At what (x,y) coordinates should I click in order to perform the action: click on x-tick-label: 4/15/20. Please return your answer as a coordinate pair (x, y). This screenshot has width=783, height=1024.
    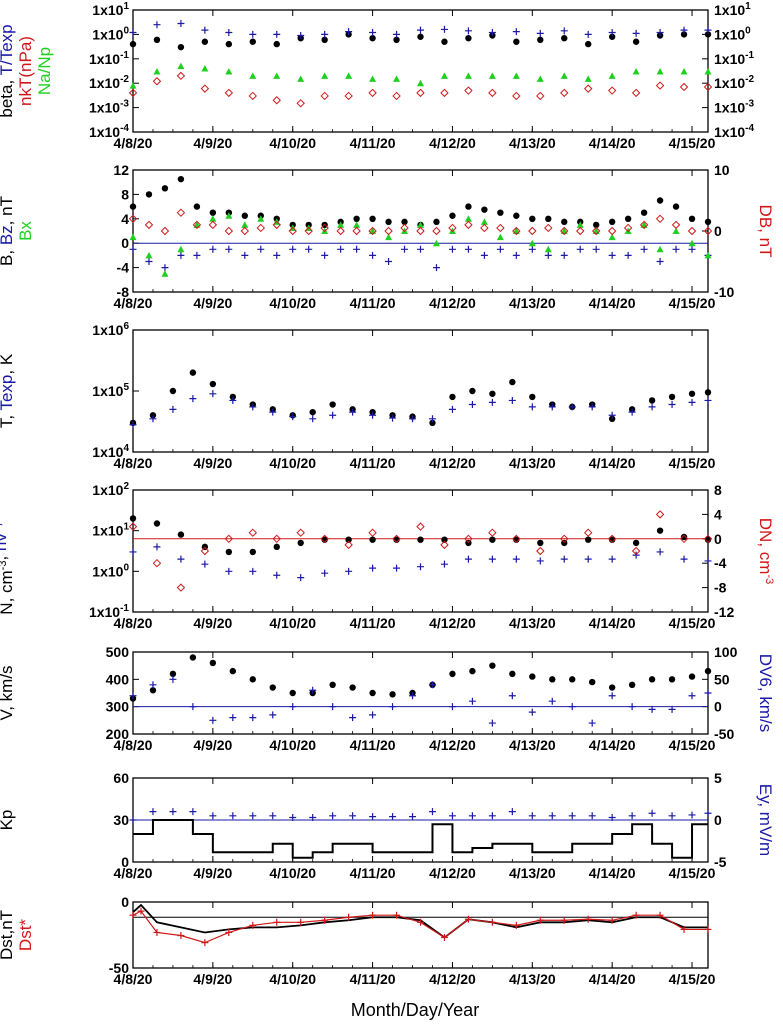
    Looking at the image, I should click on (692, 303).